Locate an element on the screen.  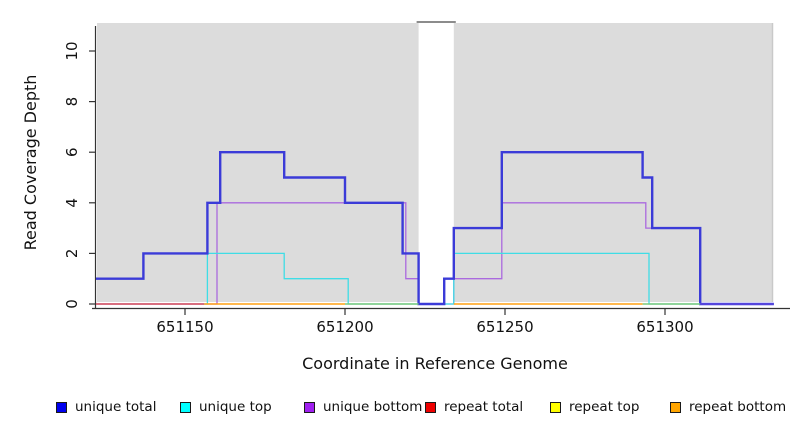
legend-swatch-repeat-total is located at coordinates (430, 407).